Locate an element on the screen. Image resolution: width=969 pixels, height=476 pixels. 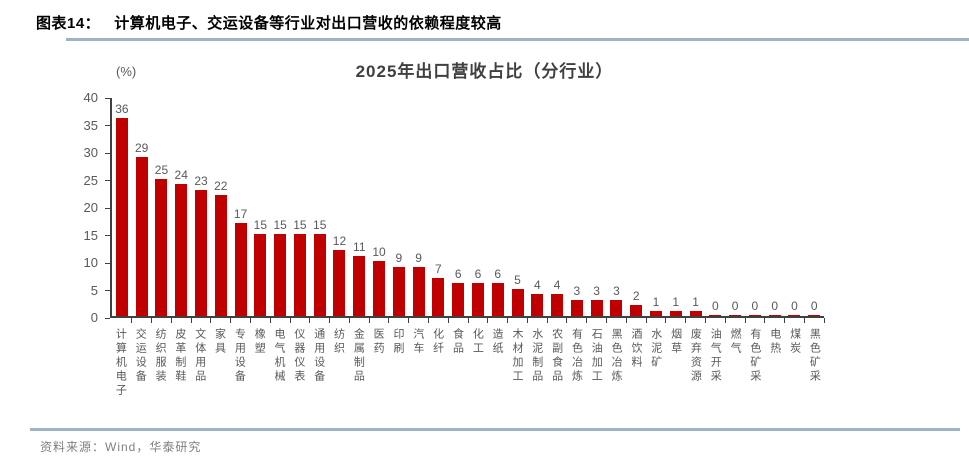
bar-value-label: 4 is located at coordinates (557, 285).